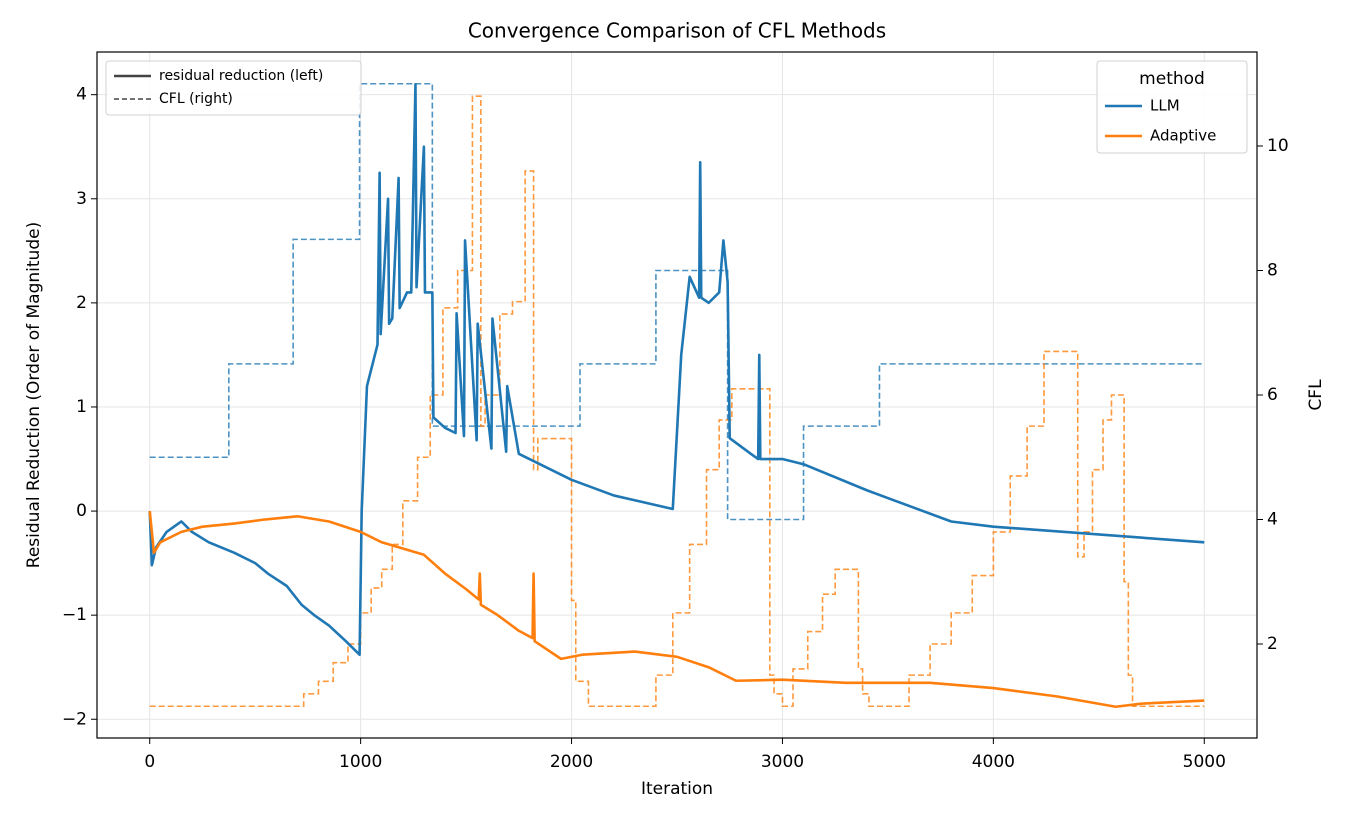 This screenshot has width=1350, height=825. I want to click on y2-tick-label: 6, so click(1272, 395).